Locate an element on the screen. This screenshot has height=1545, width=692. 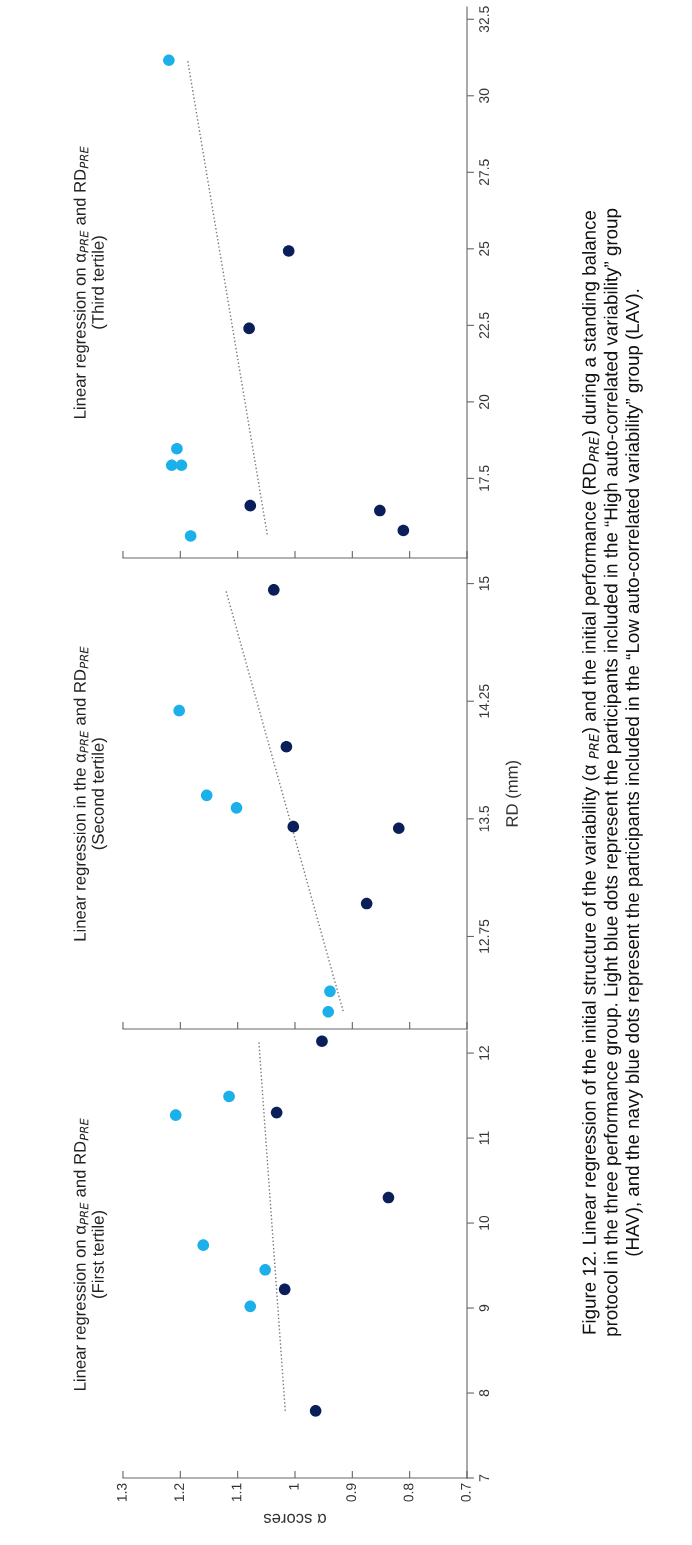
y-tick-label: 17.5 is located at coordinates (484, 478).